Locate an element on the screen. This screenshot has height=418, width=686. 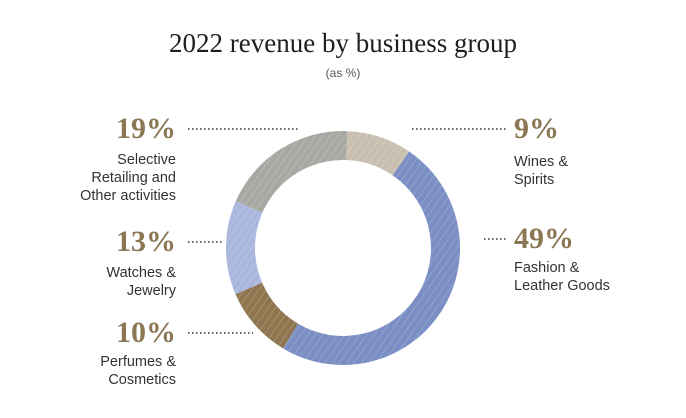
perfumes-cosmetics-percent: 10% is located at coordinates (146, 332).